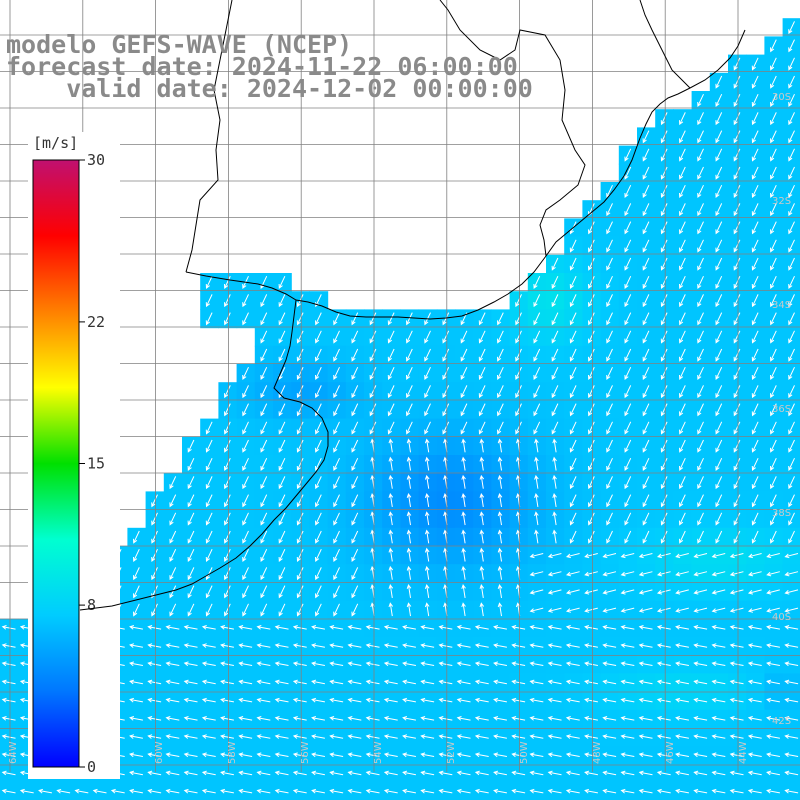  Describe the element at coordinates (74, 455) in the screenshot. I see `colorbar: [m/s] 30 22 15 8 0` at that location.